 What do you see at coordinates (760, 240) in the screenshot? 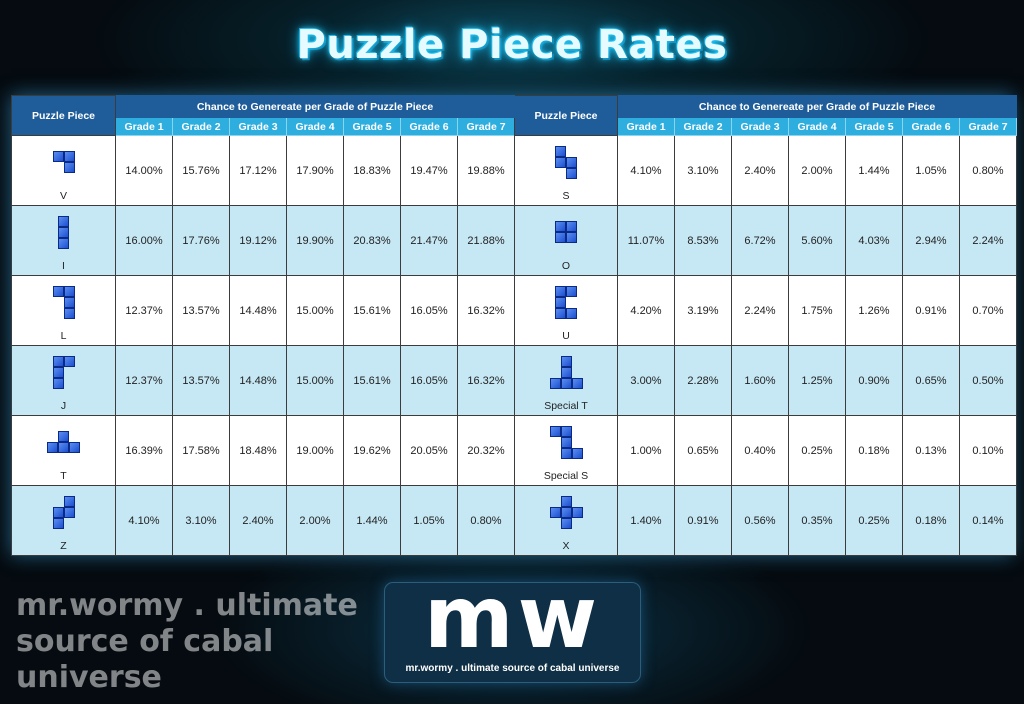
I see `rate-cell: 6.72%` at bounding box center [760, 240].